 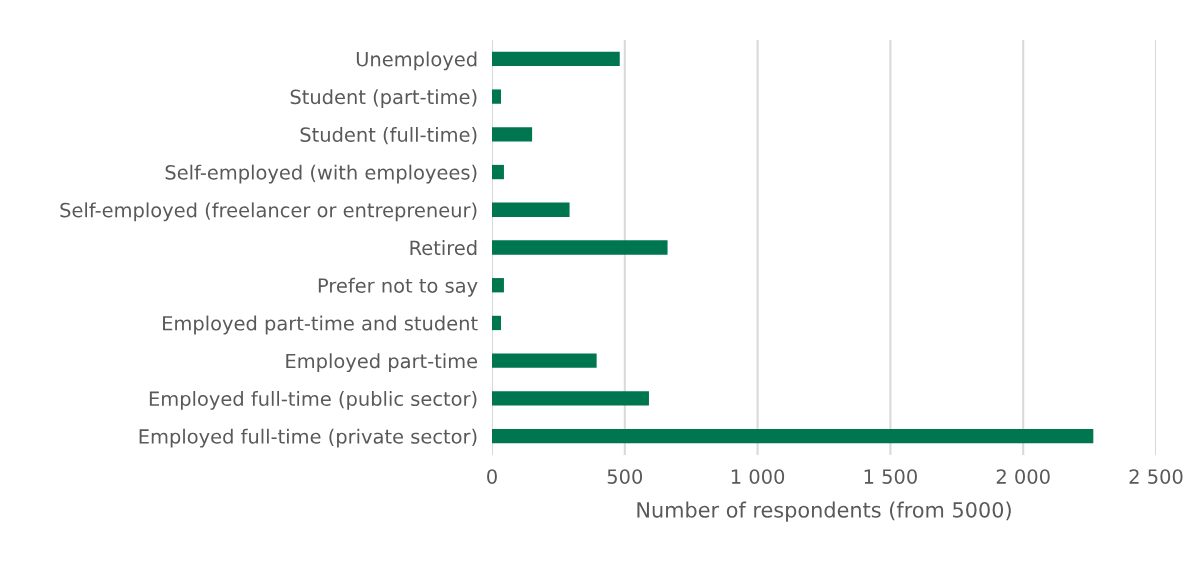 What do you see at coordinates (308, 438) in the screenshot?
I see `y-tick-label: Employed full-time (private sector)` at bounding box center [308, 438].